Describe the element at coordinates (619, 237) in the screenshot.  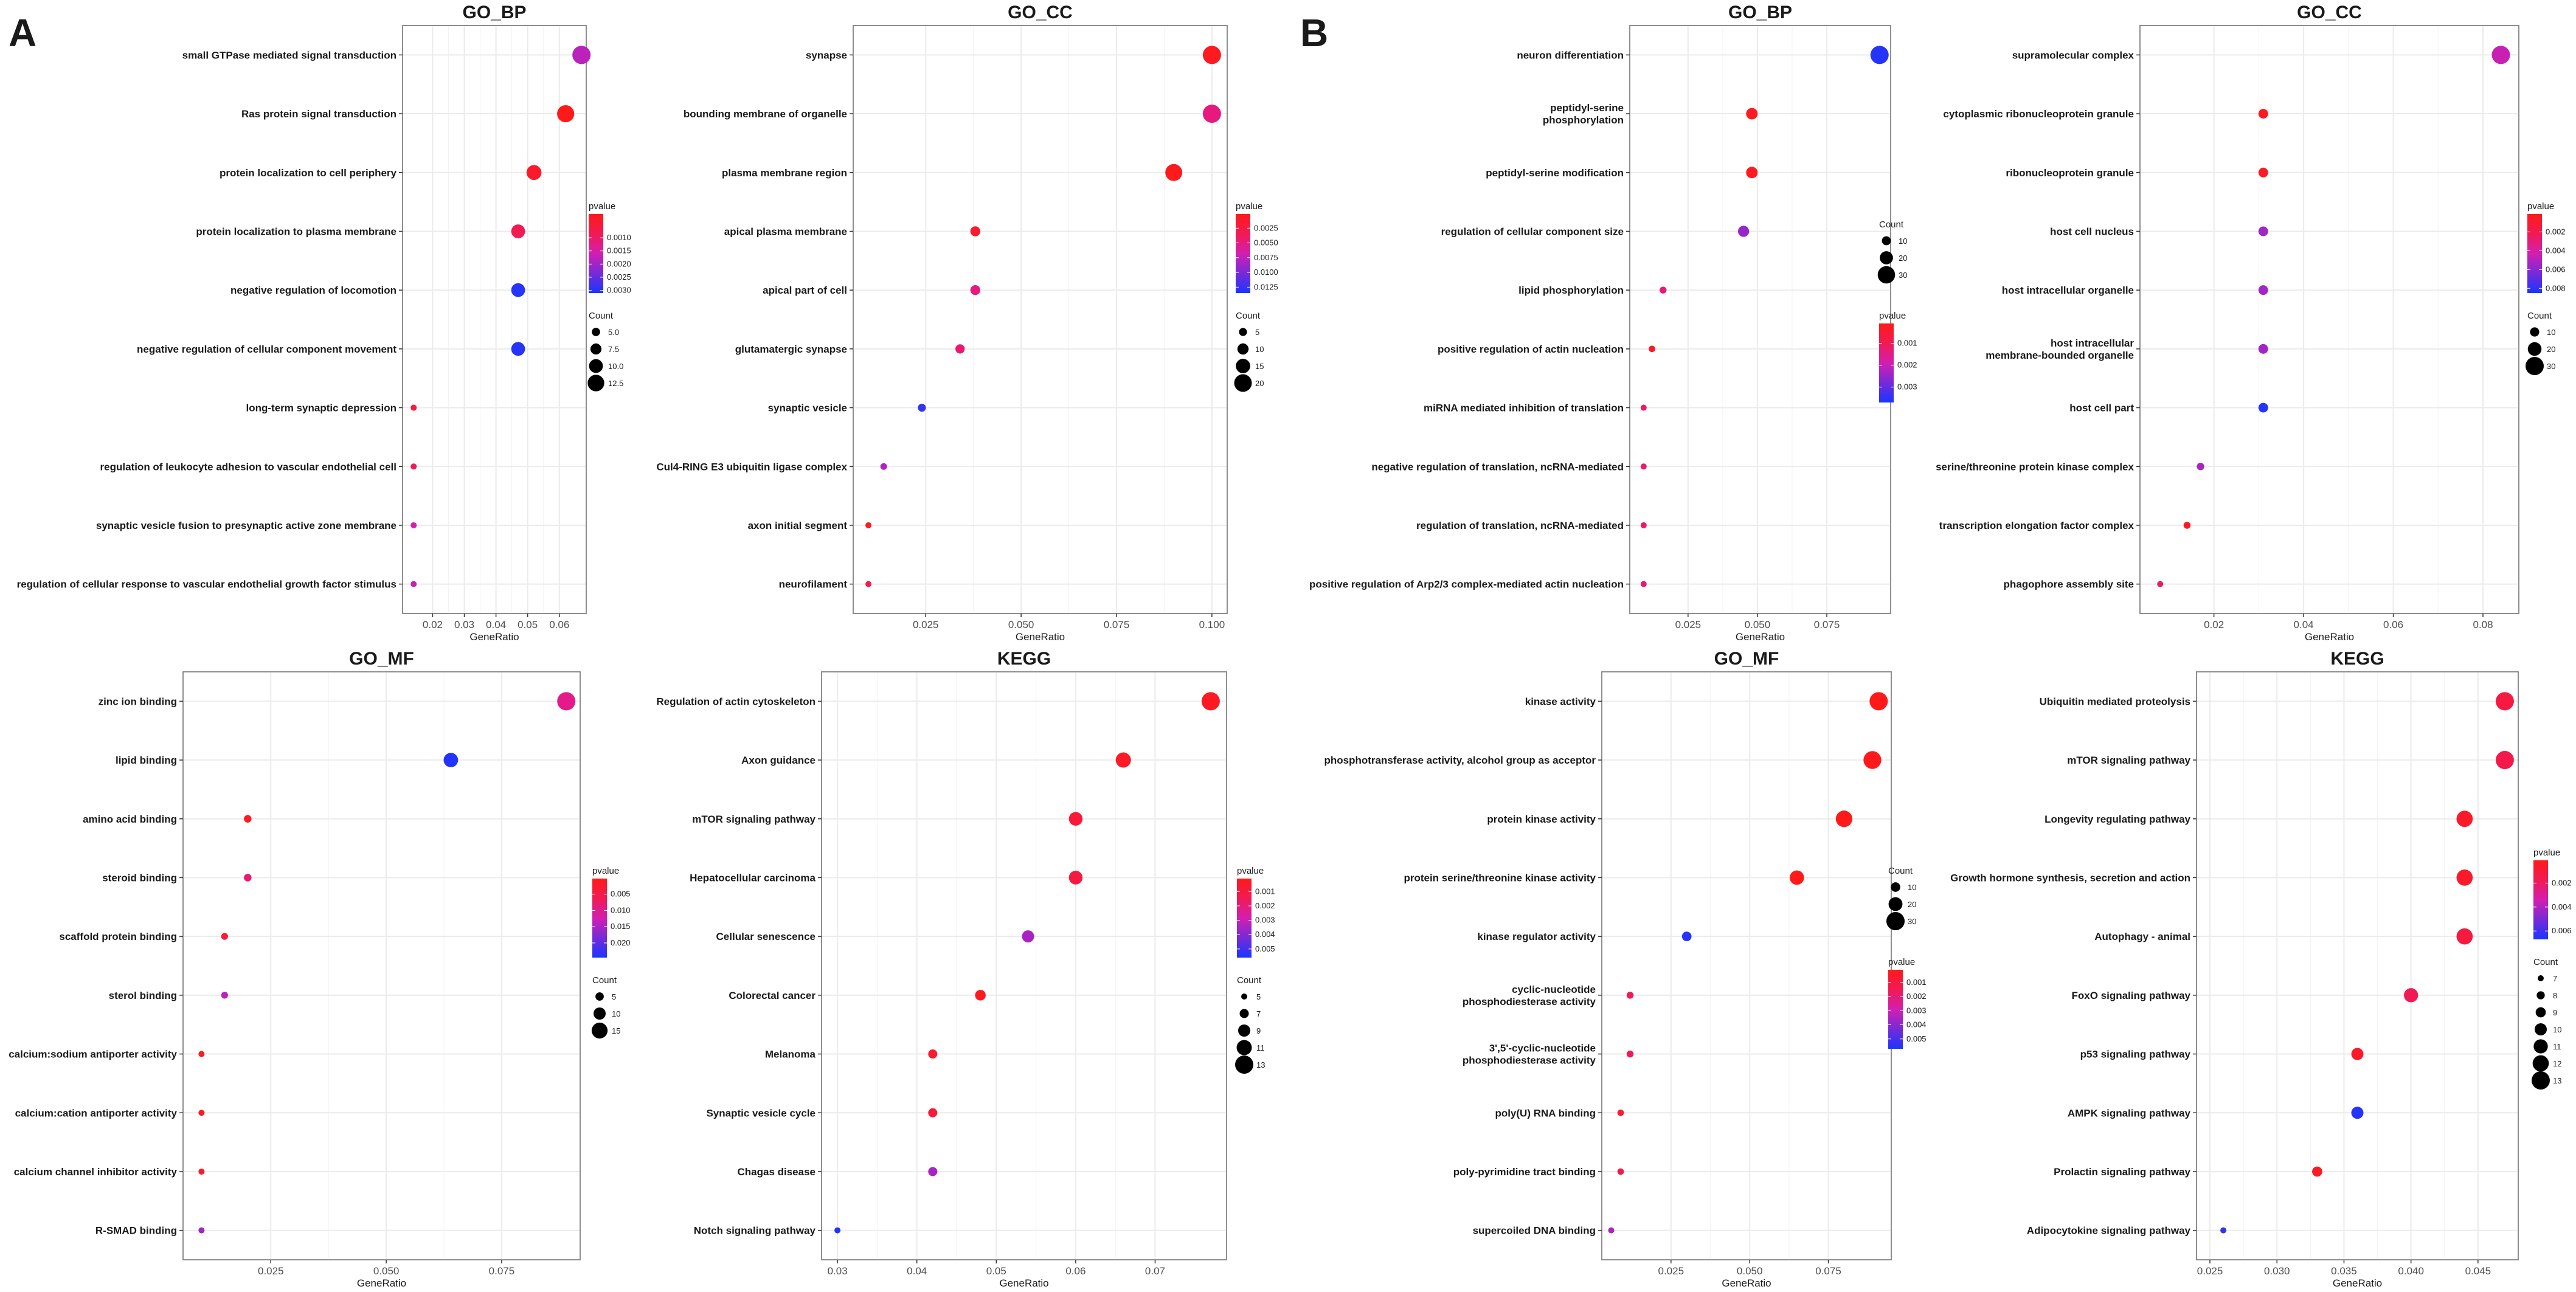
I see `pvalue-legend-value: 0.0010` at that location.